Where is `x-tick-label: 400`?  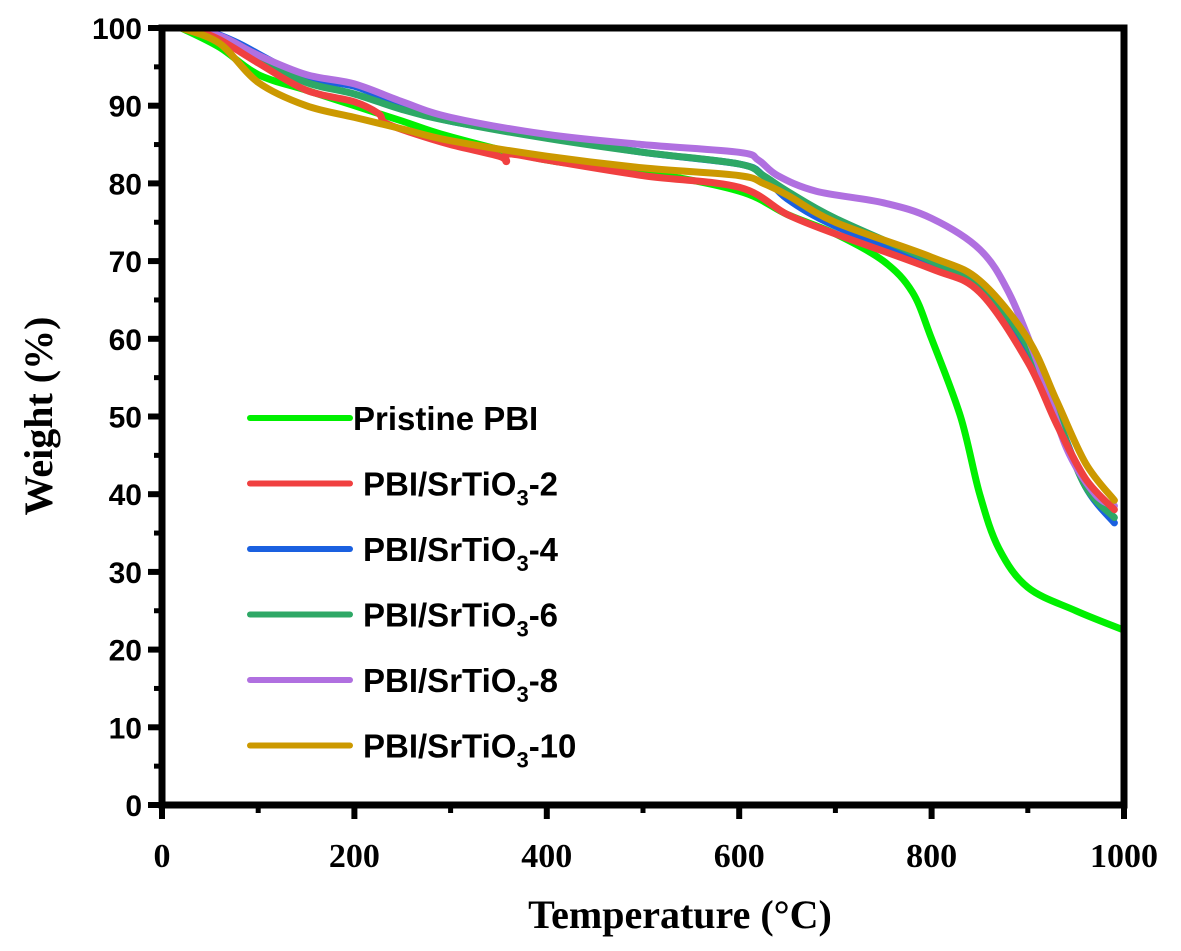
x-tick-label: 400 is located at coordinates (546, 856).